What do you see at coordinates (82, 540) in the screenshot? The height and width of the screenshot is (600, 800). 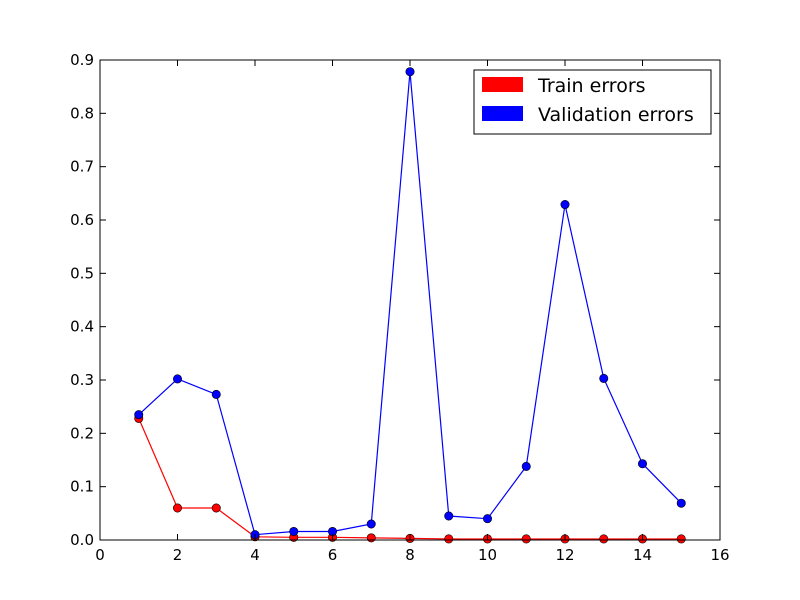 I see `y-tick-label: 0.0` at bounding box center [82, 540].